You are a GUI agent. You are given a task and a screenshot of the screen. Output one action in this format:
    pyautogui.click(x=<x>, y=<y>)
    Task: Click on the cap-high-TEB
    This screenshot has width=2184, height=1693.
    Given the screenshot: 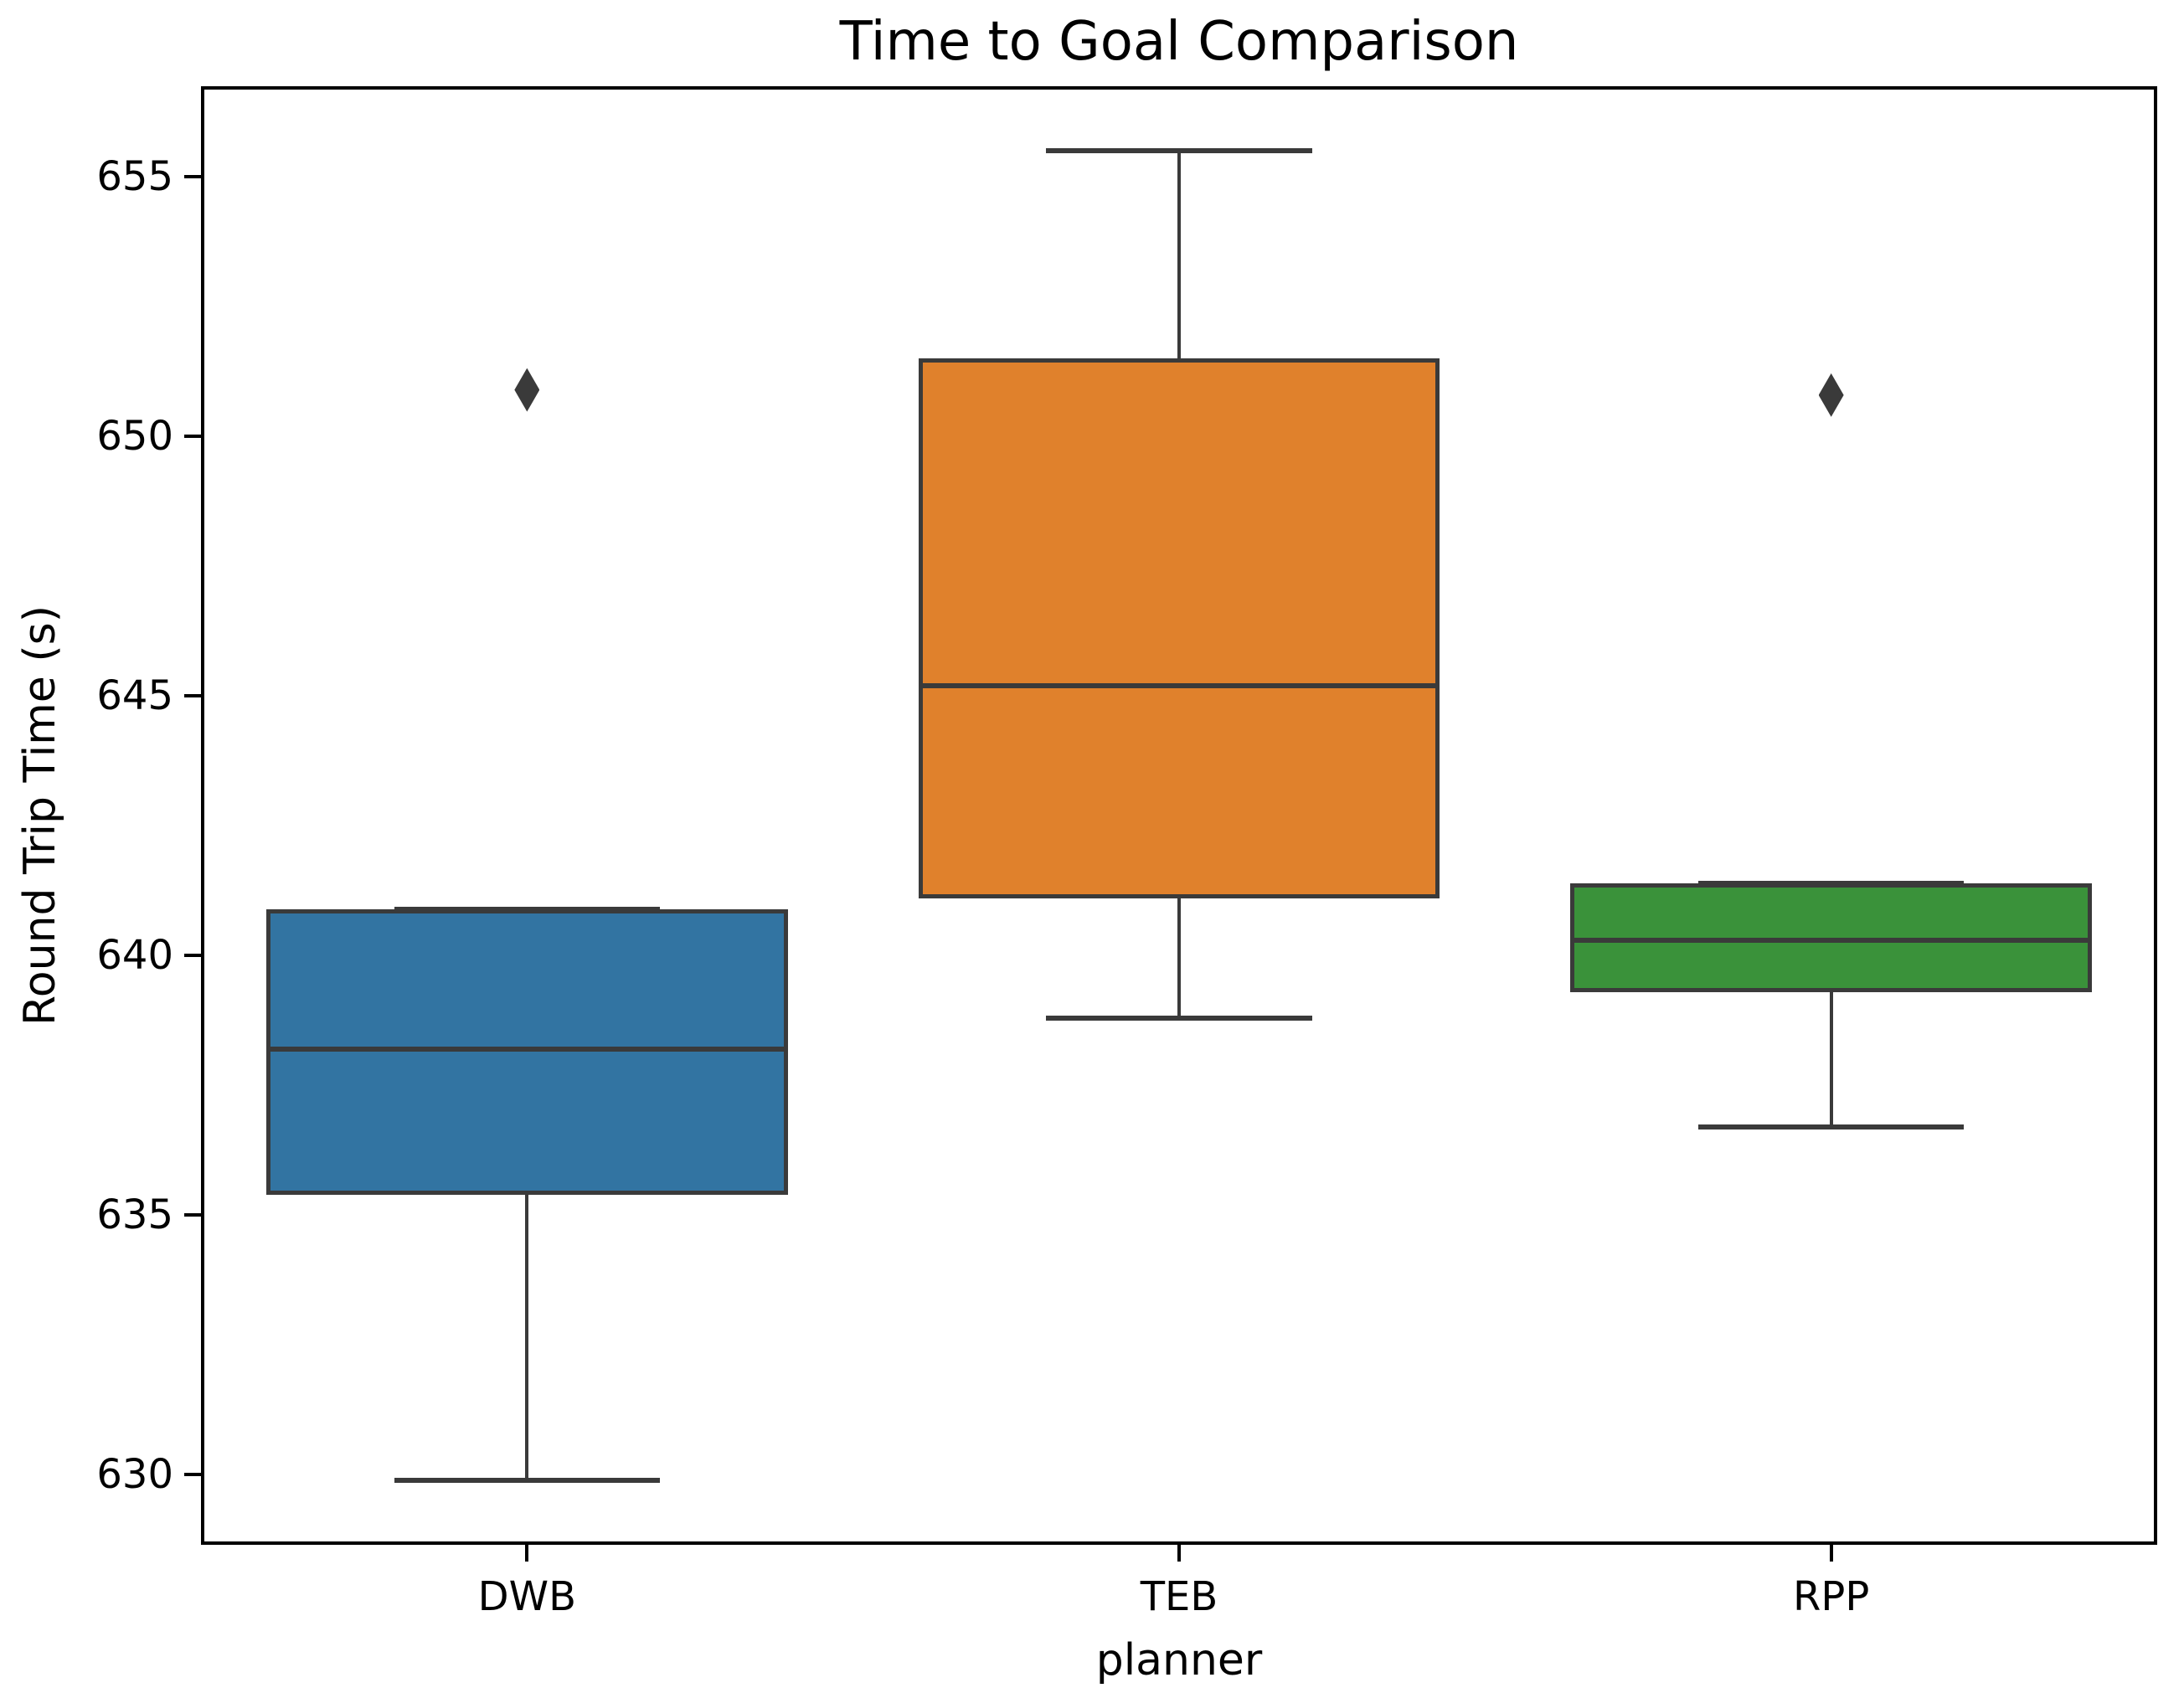 What is the action you would take?
    pyautogui.click(x=1179, y=151)
    